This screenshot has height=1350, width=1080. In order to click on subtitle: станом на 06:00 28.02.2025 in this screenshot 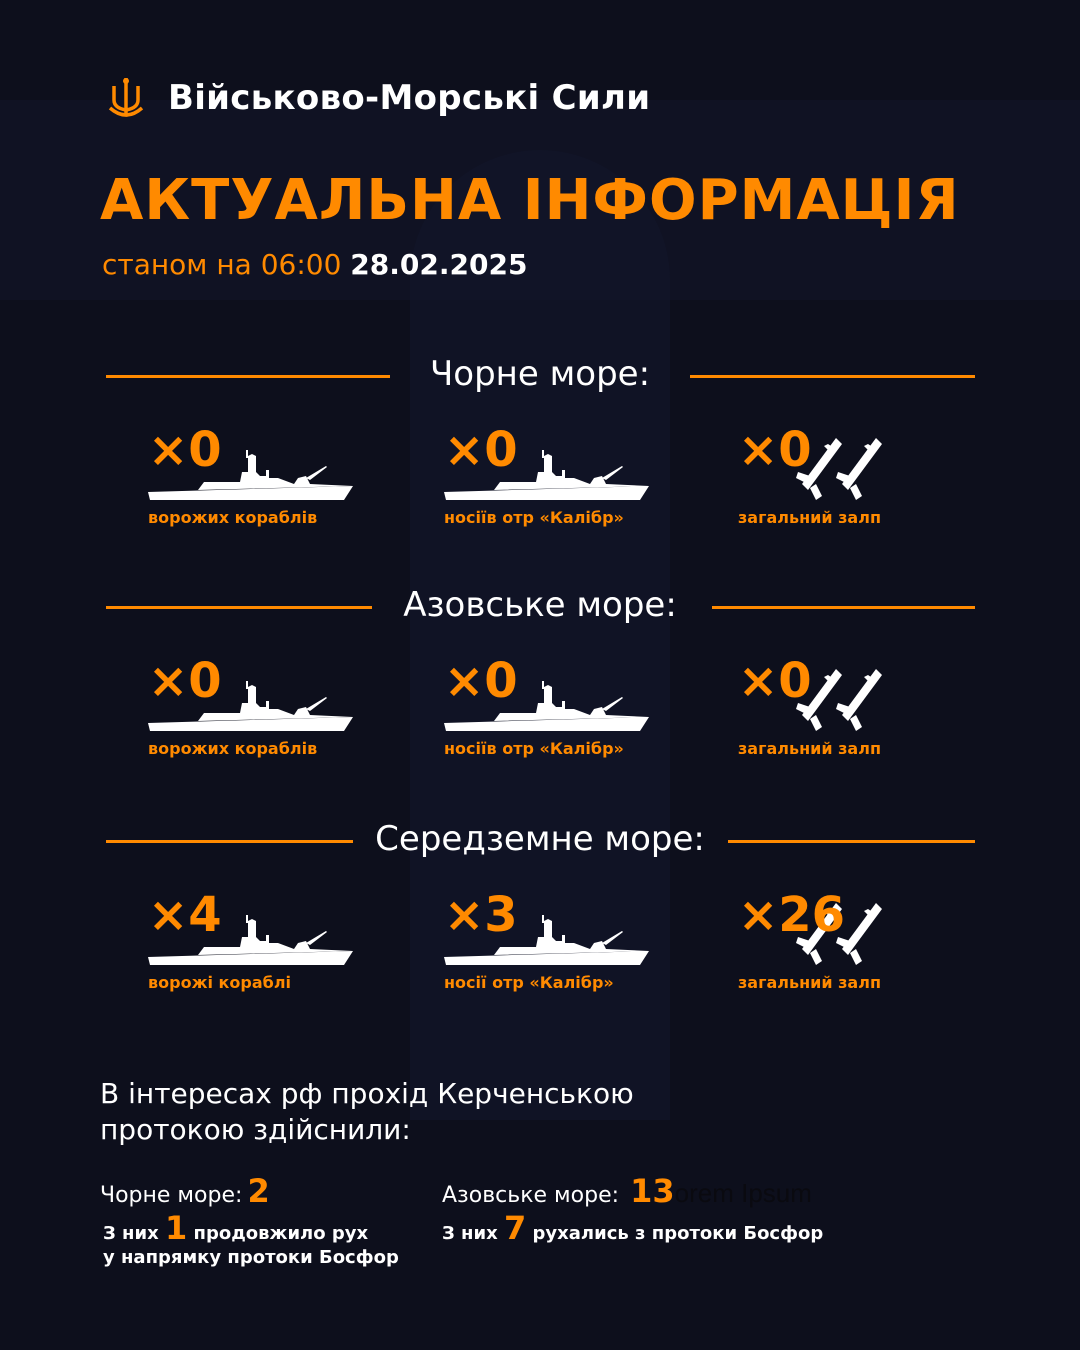, I will do `click(314, 264)`.